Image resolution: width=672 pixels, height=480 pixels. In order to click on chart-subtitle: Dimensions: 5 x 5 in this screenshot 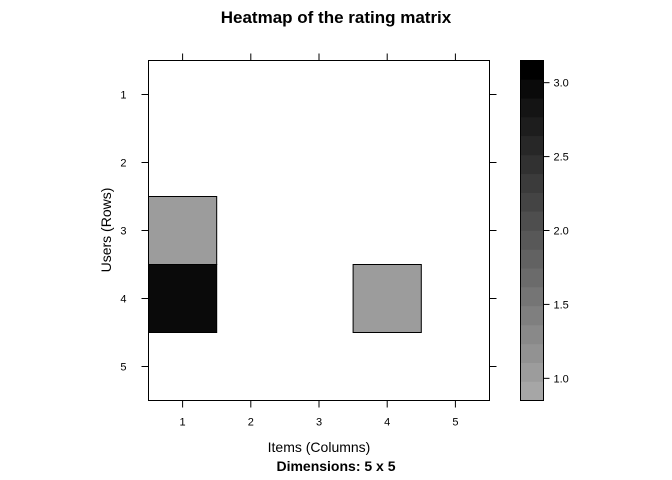, I will do `click(335, 466)`.